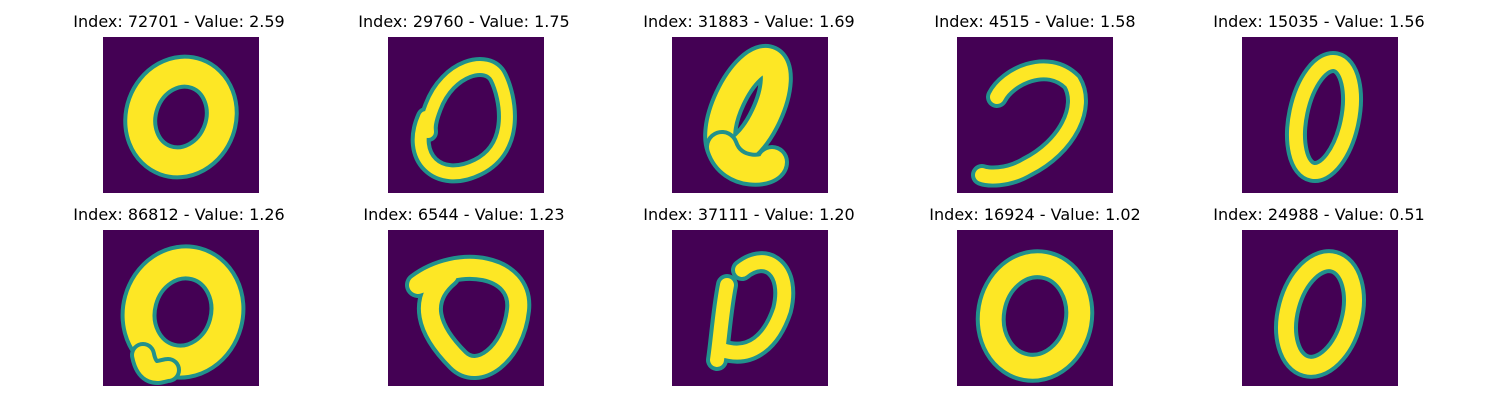 The image size is (1500, 400). I want to click on panel-title: Index: 29760 - Value: 1.75, so click(464, 21).